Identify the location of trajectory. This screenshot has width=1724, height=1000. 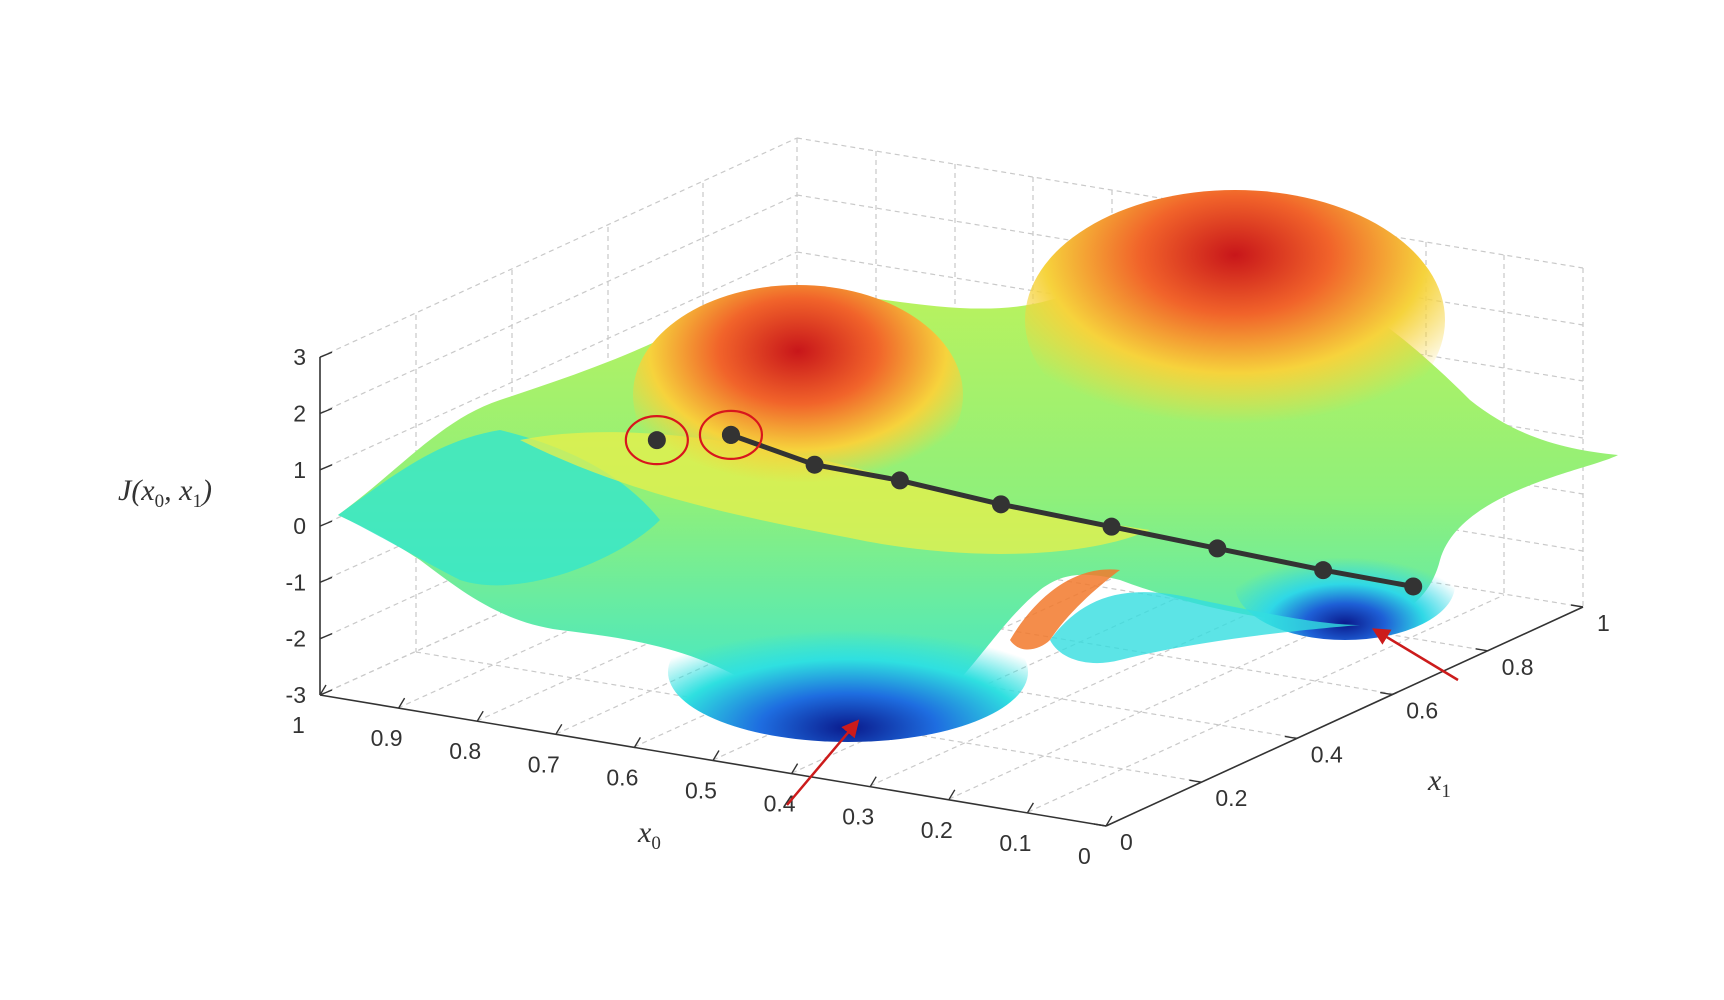
(1023, 502).